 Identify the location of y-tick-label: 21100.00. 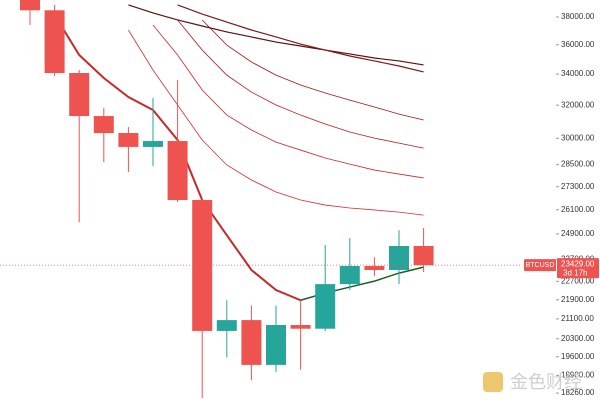
(577, 318).